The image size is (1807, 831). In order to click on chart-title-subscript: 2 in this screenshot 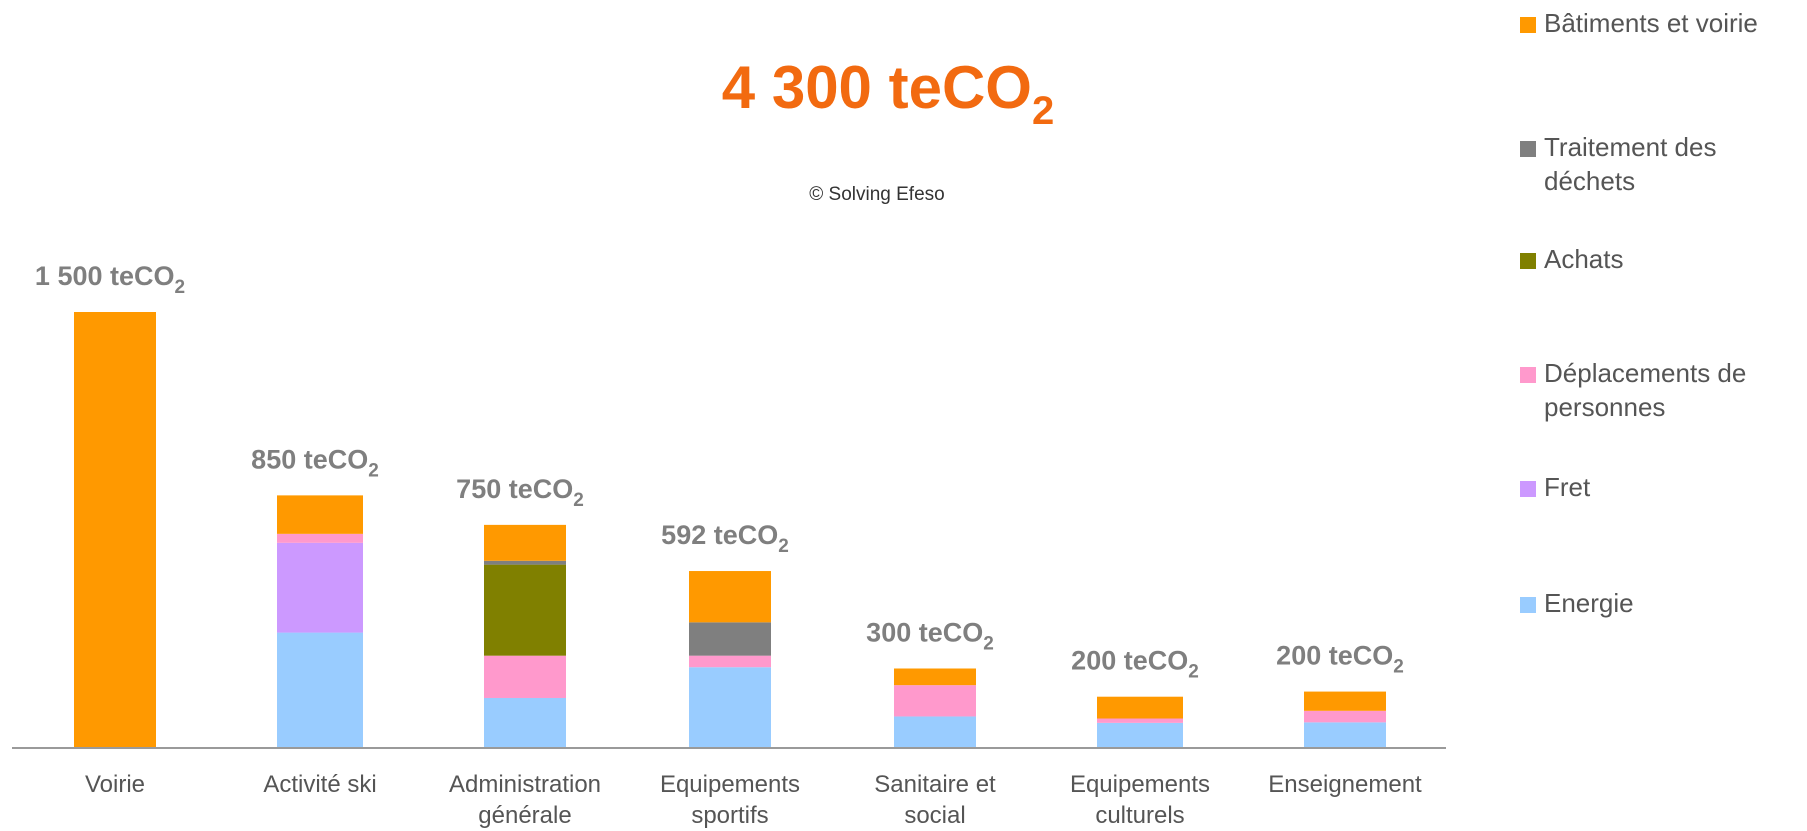, I will do `click(1043, 111)`.